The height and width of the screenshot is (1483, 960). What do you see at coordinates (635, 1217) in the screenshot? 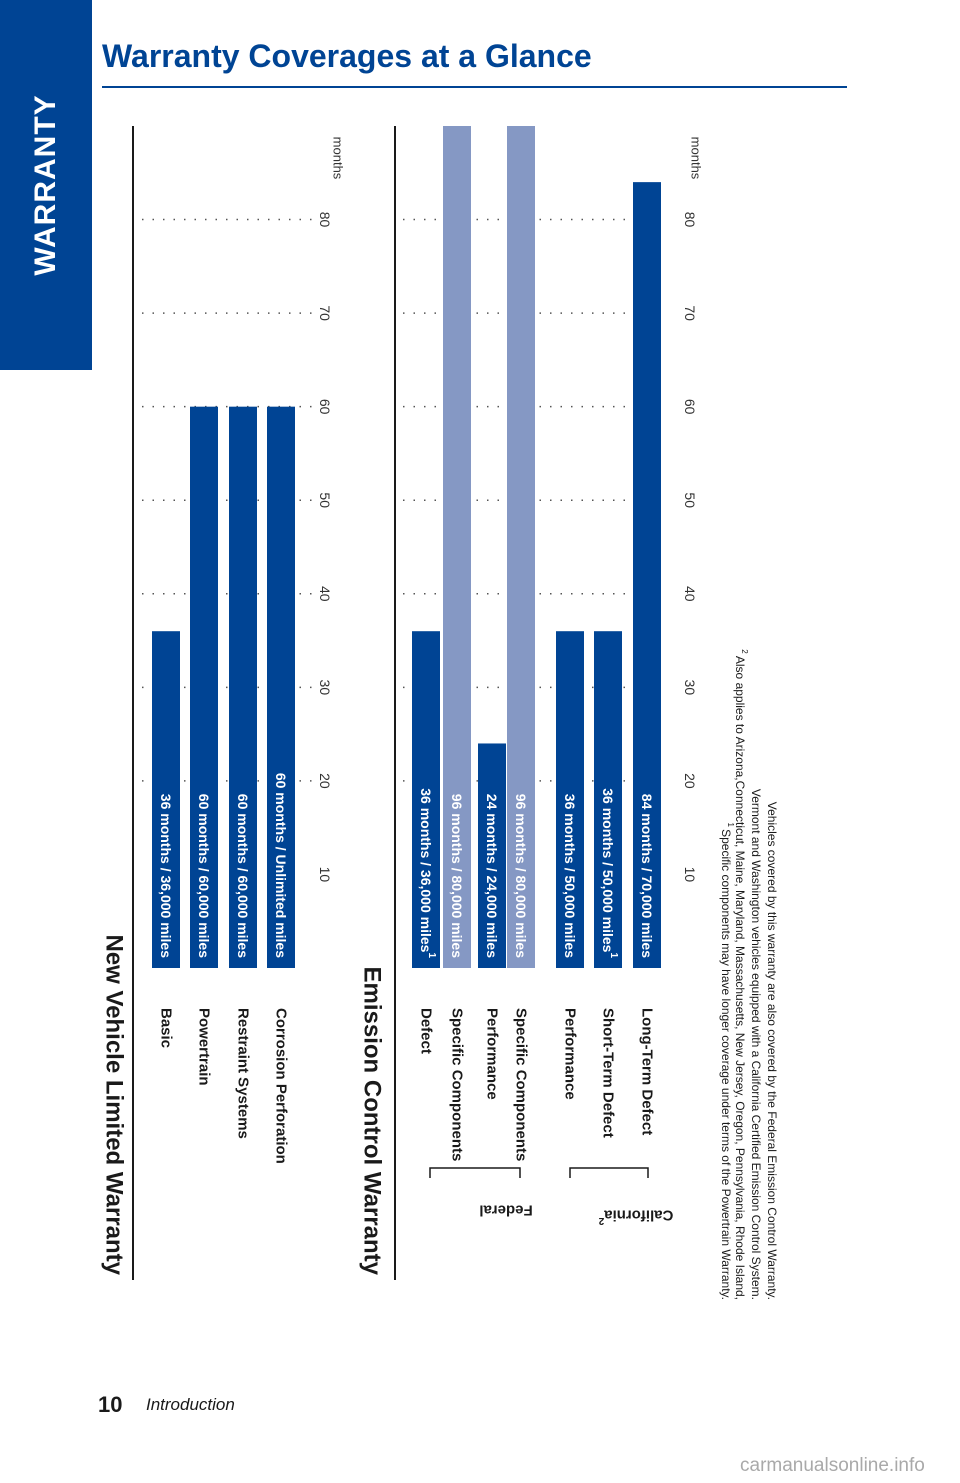
I see `group-label: California2` at bounding box center [635, 1217].